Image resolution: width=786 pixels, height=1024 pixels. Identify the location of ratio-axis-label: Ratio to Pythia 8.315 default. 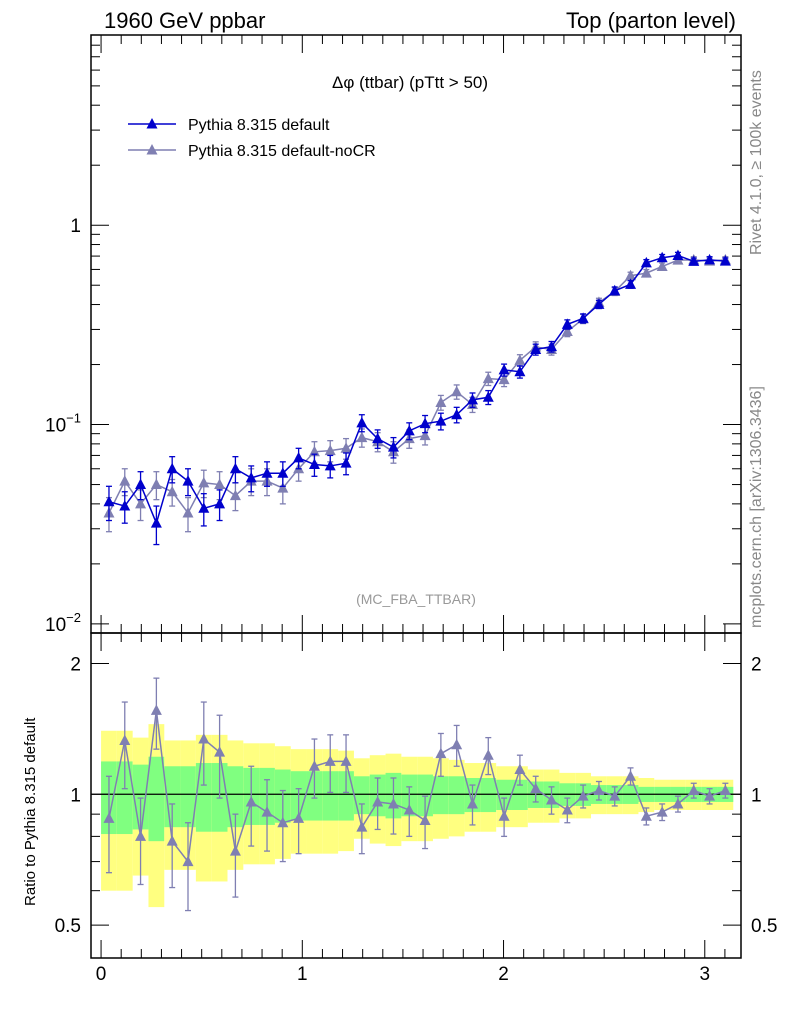
(30, 811).